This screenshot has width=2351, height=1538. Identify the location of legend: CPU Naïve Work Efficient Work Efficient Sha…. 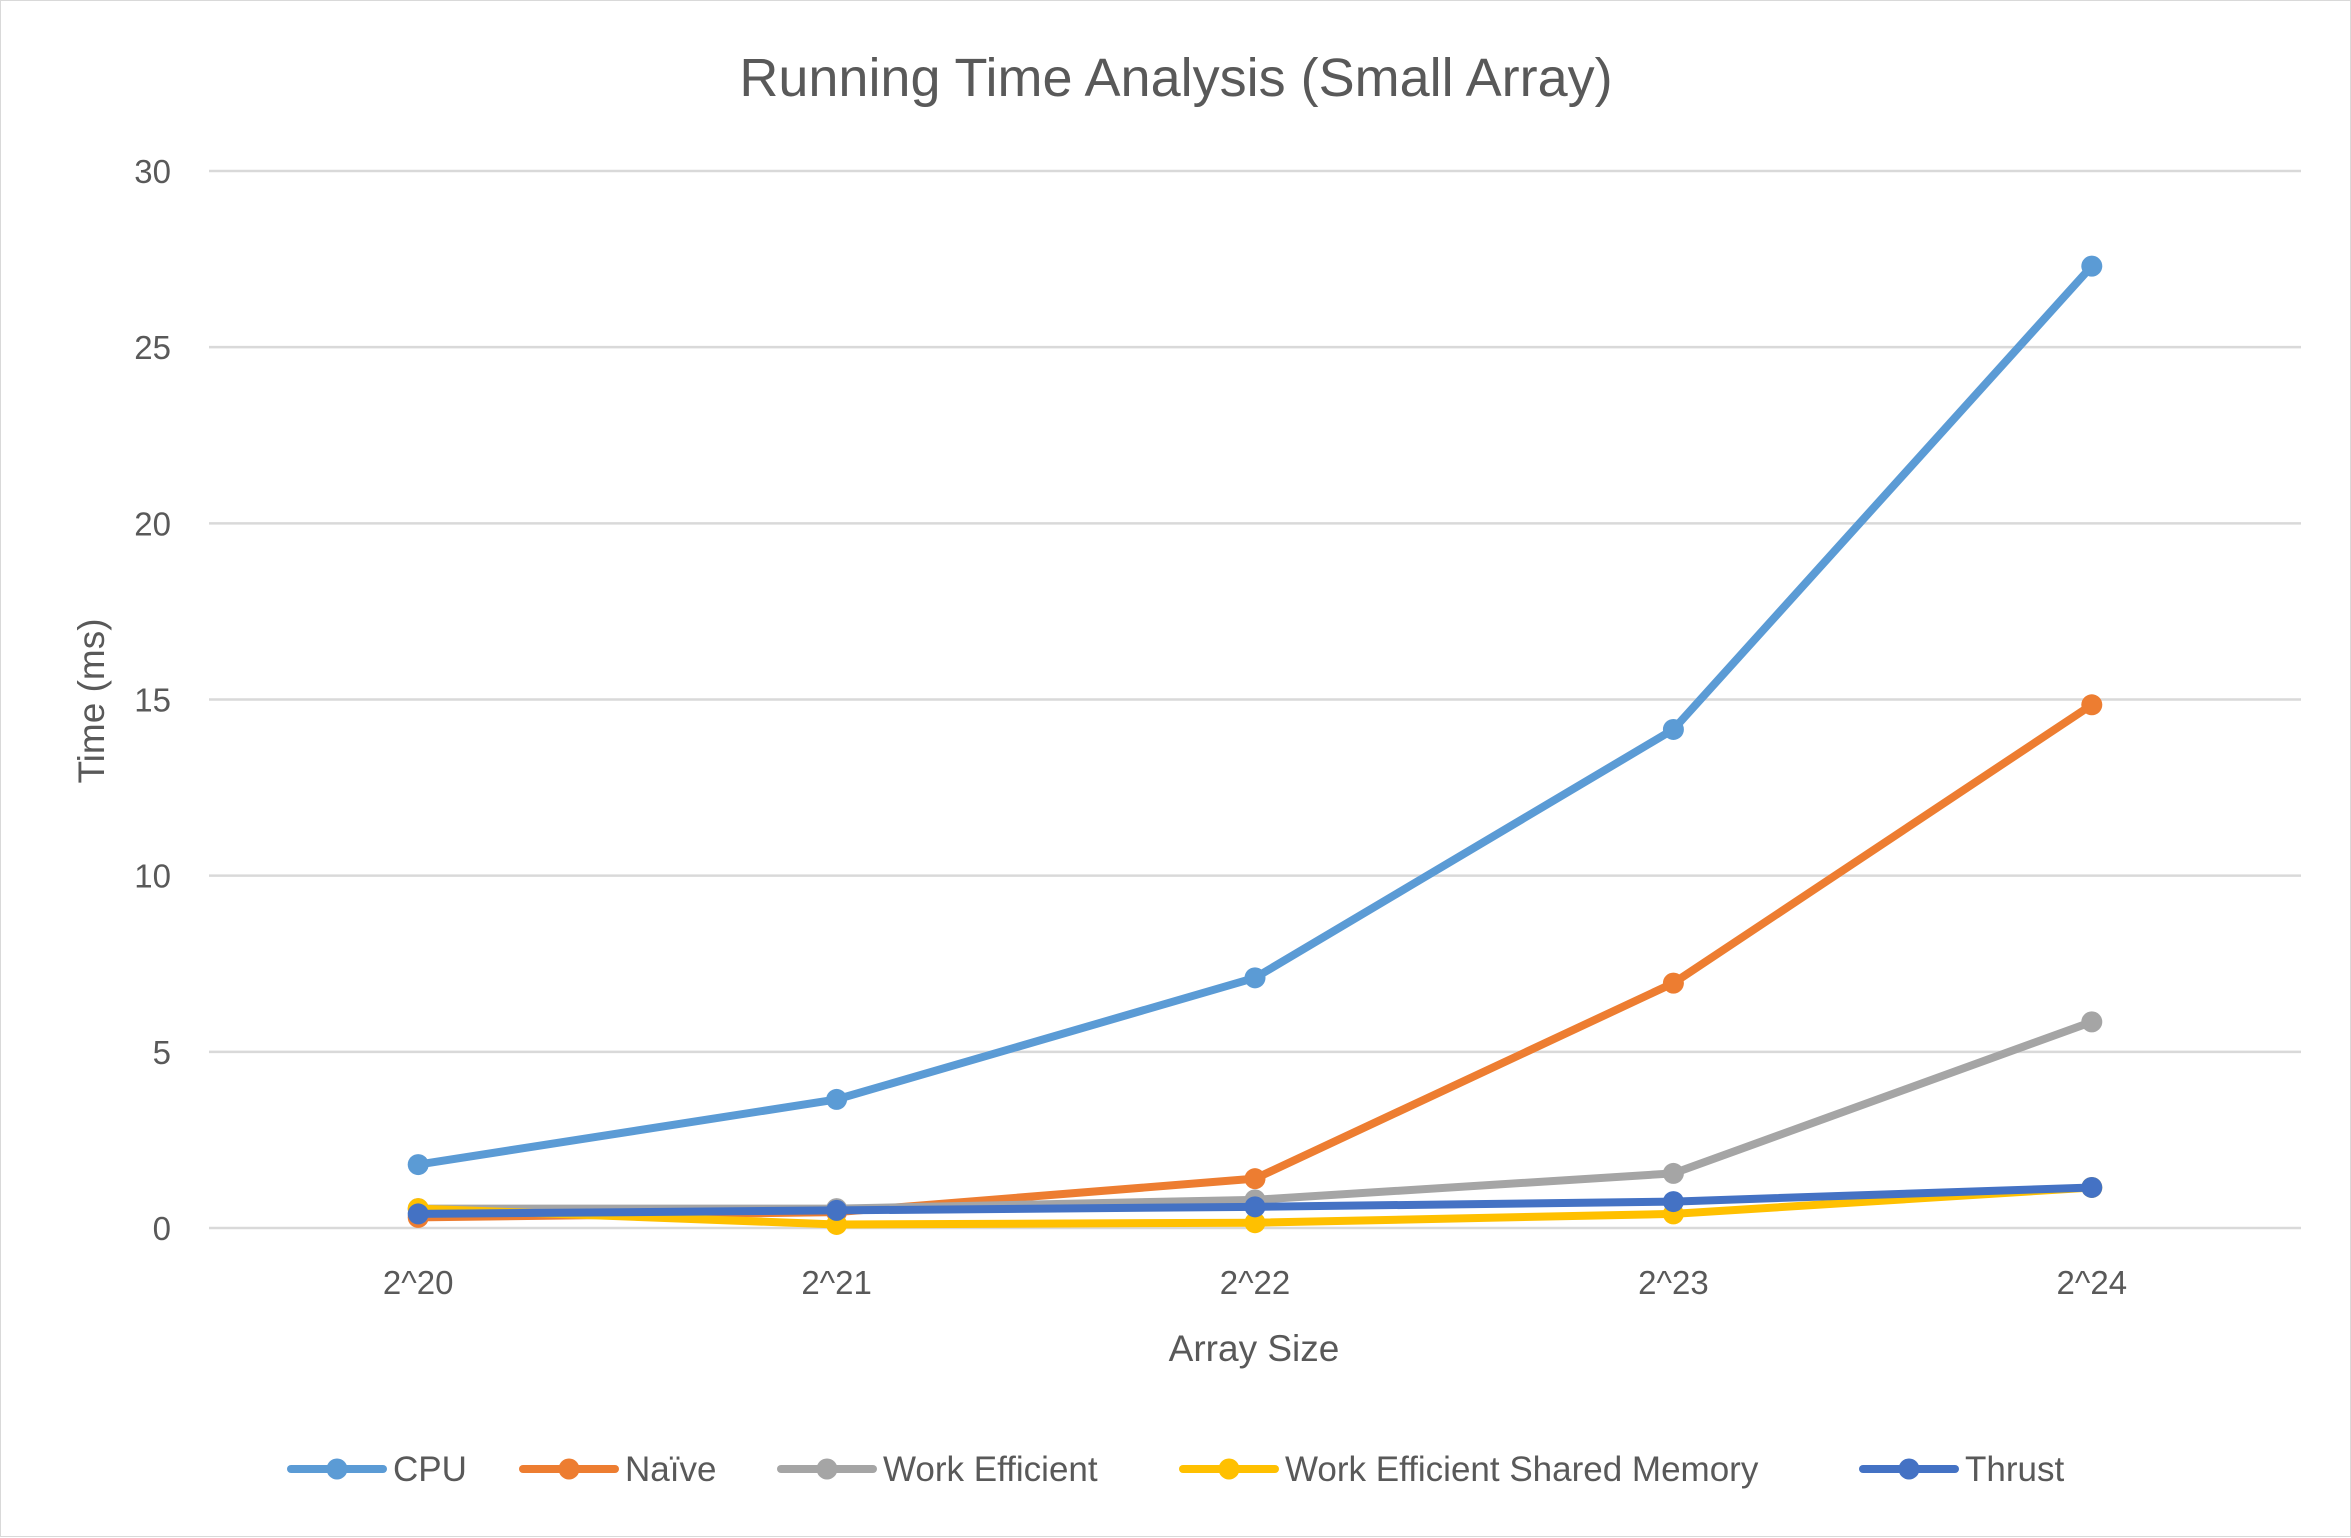
(1175, 1469).